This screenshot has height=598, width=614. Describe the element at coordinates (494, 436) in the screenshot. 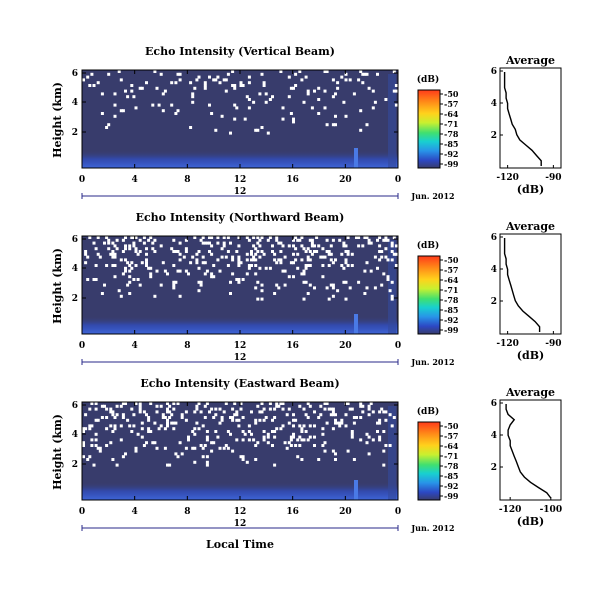

I see `average-y-tick-label: 4` at that location.